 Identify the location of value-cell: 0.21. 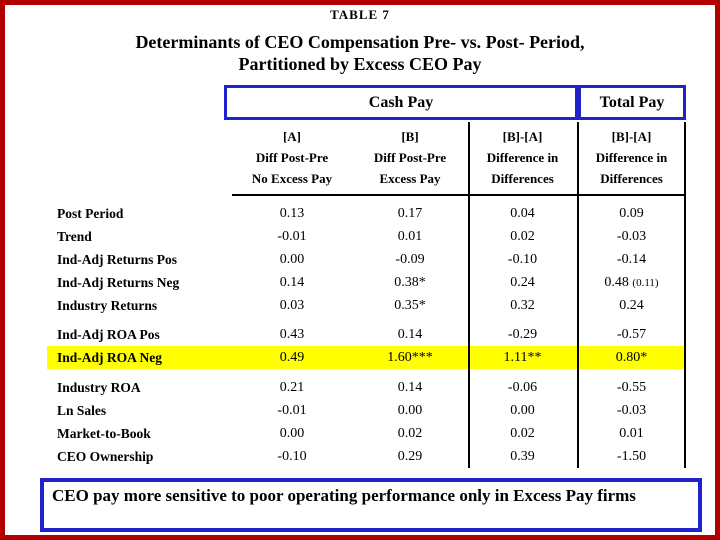
(292, 387).